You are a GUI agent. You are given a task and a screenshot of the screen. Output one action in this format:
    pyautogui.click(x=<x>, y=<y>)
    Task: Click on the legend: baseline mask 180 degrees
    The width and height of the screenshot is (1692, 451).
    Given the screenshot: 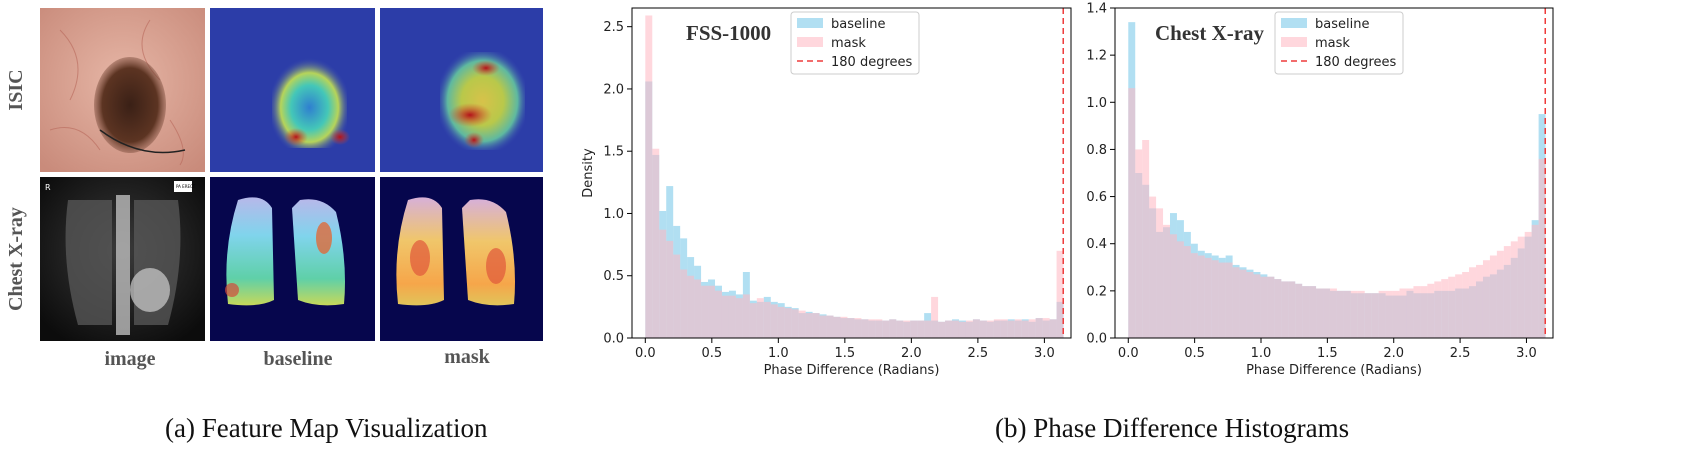 What is the action you would take?
    pyautogui.click(x=1339, y=43)
    